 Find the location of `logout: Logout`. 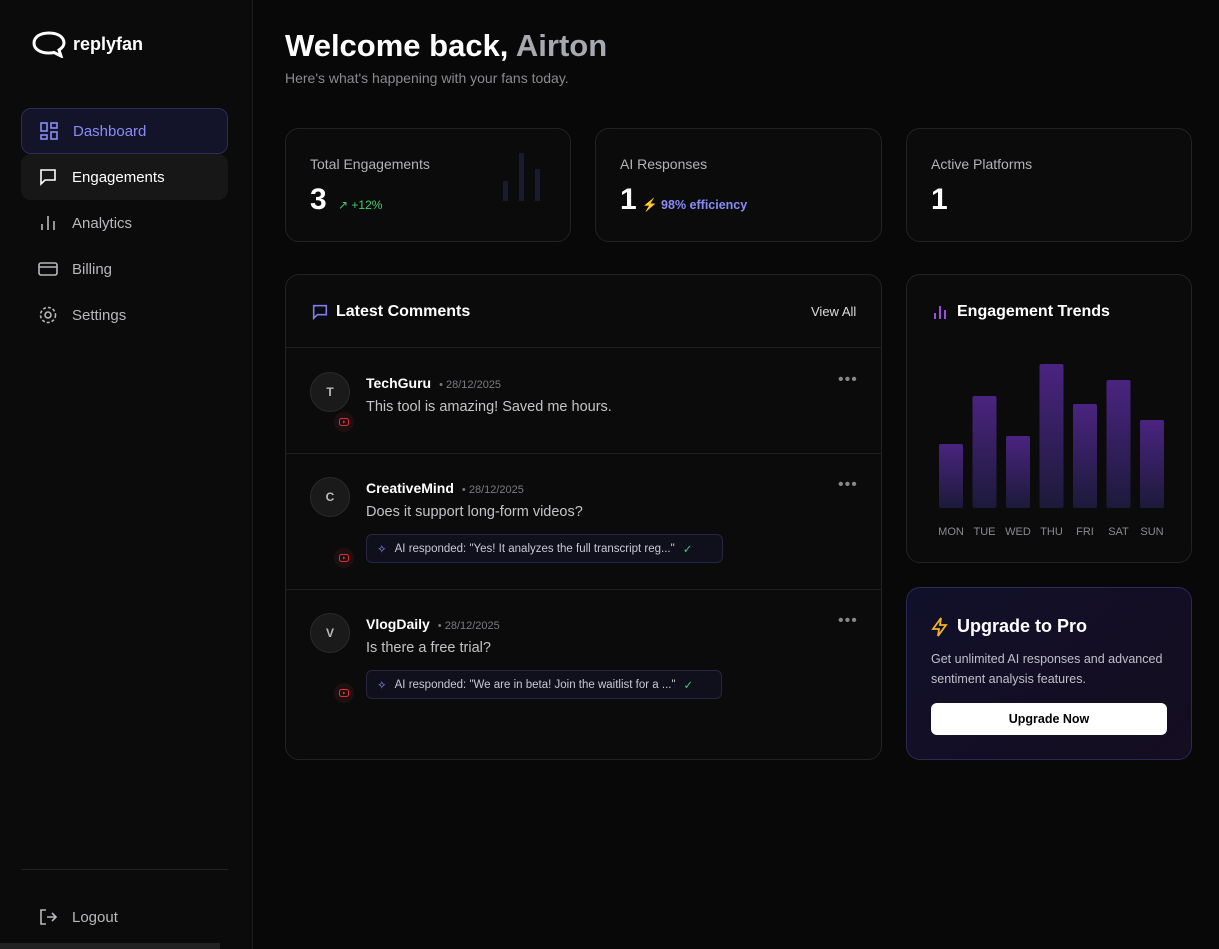

logout: Logout is located at coordinates (124, 917).